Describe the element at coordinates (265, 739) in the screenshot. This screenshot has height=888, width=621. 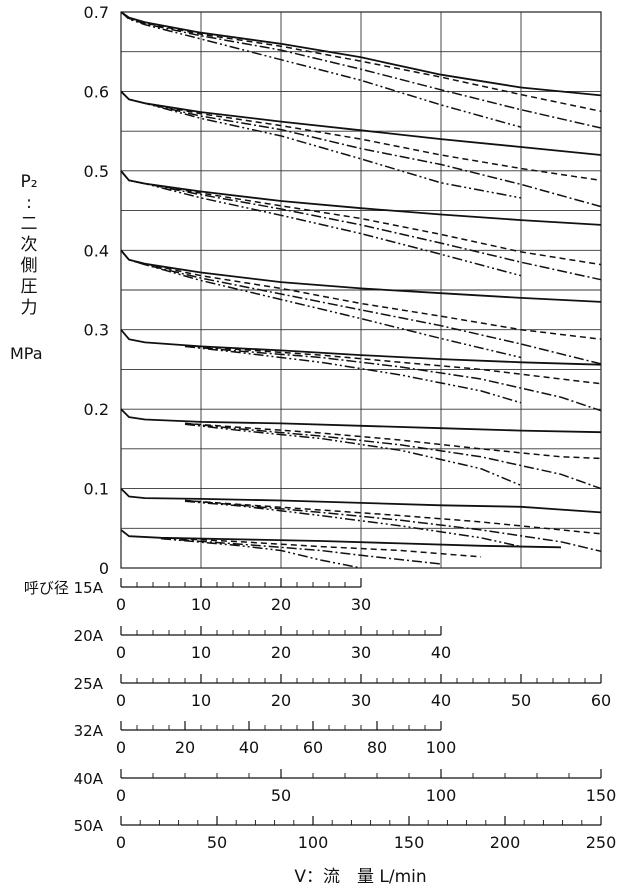
I see `flow-scale-3: 32A 0 20 40 60 80 100` at that location.